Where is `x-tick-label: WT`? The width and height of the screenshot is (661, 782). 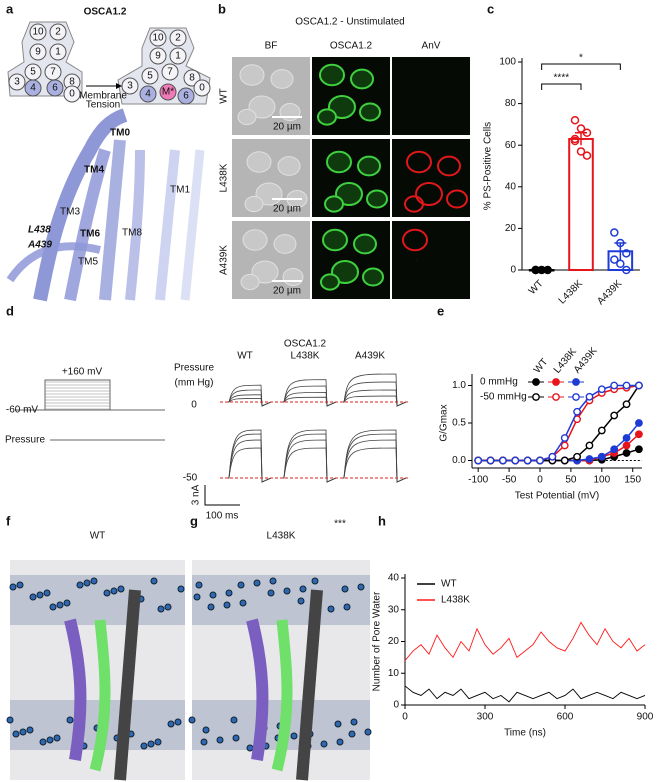
x-tick-label: WT is located at coordinates (536, 287).